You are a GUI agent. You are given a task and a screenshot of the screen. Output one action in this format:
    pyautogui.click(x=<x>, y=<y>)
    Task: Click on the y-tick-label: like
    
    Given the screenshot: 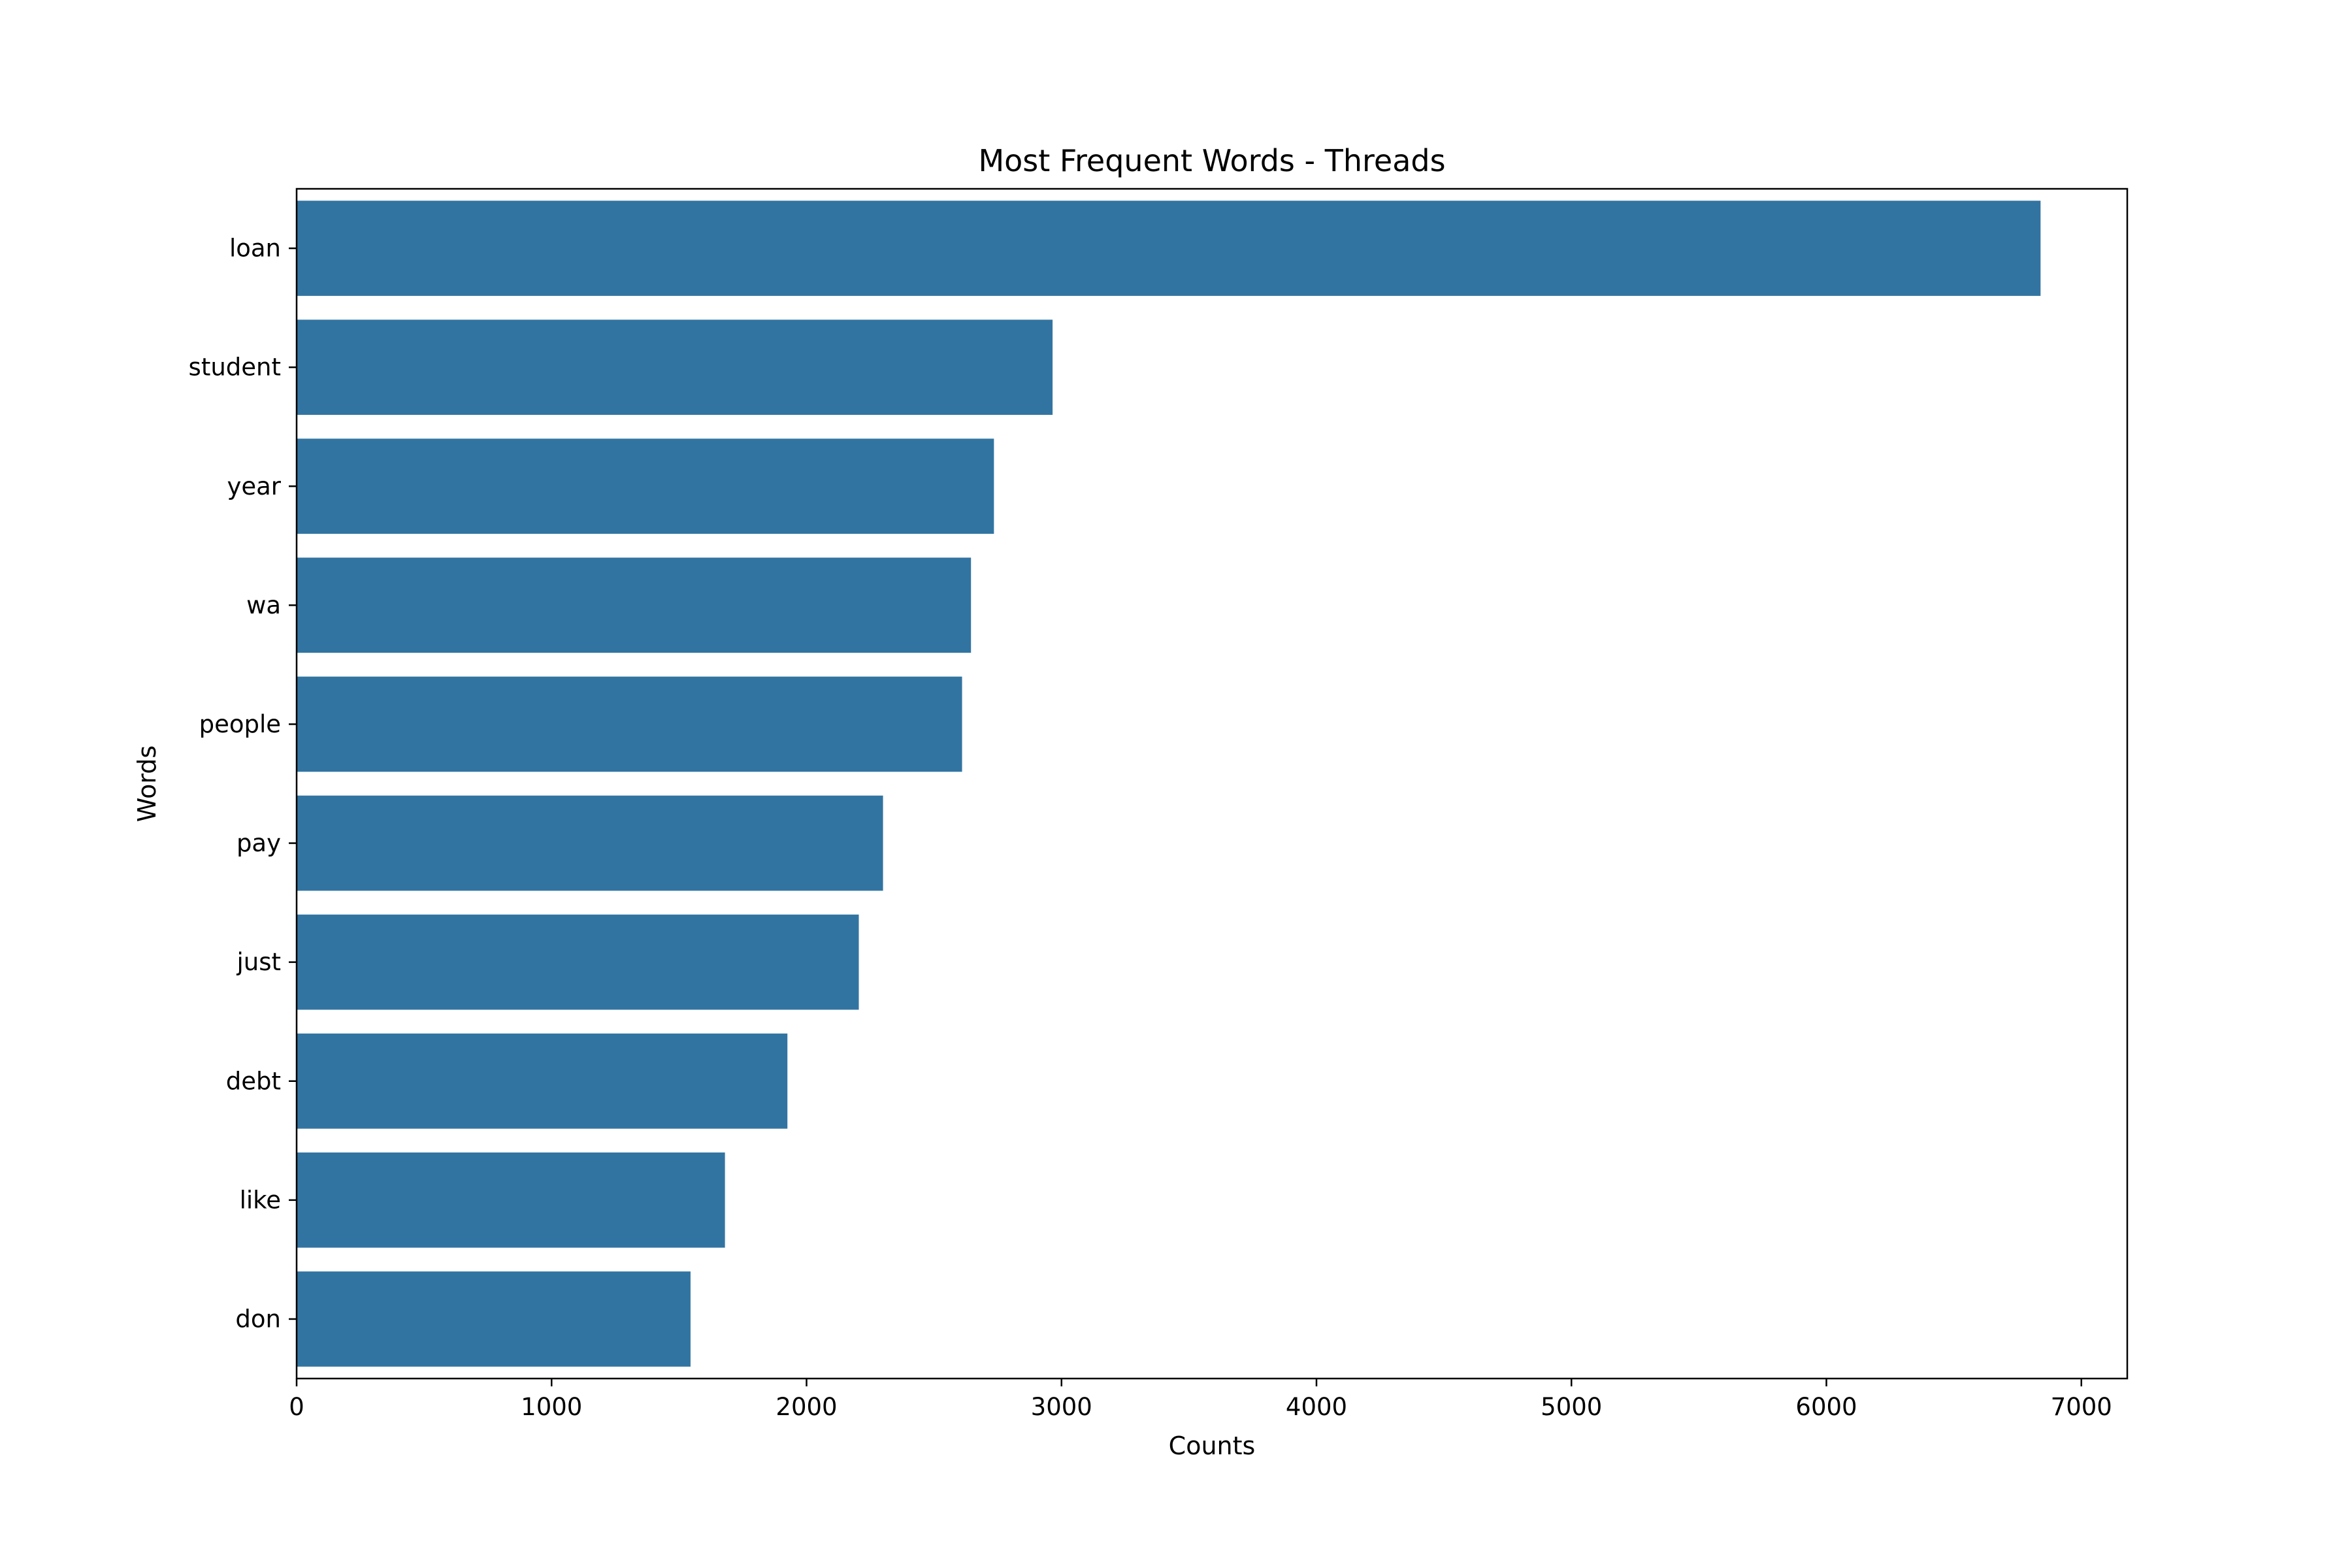 What is the action you would take?
    pyautogui.click(x=260, y=1200)
    